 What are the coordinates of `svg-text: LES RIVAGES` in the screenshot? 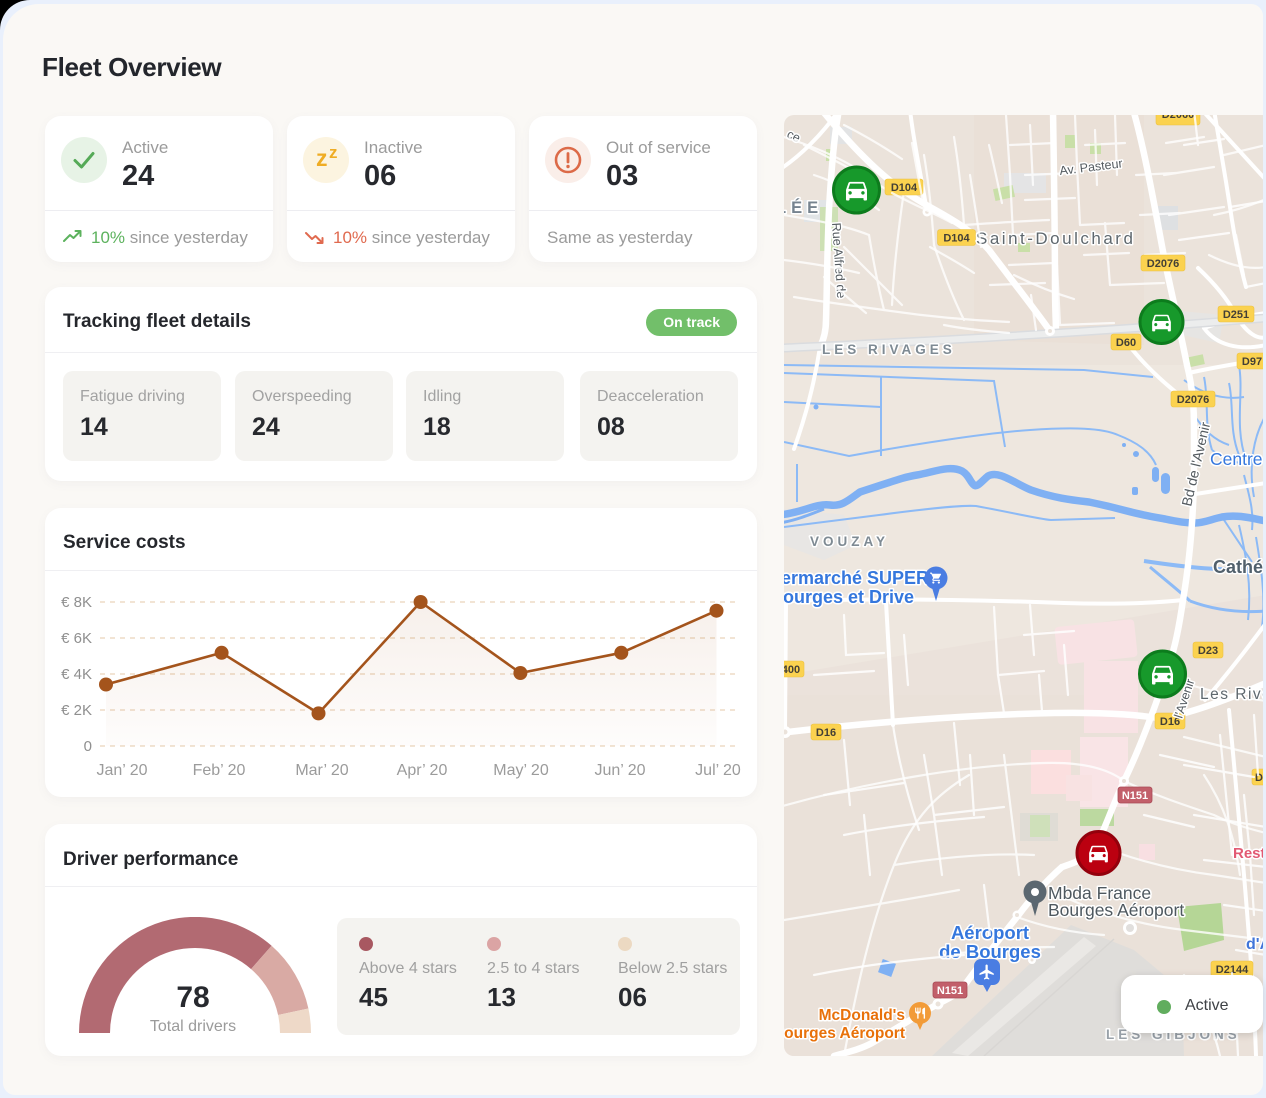 It's located at (889, 349).